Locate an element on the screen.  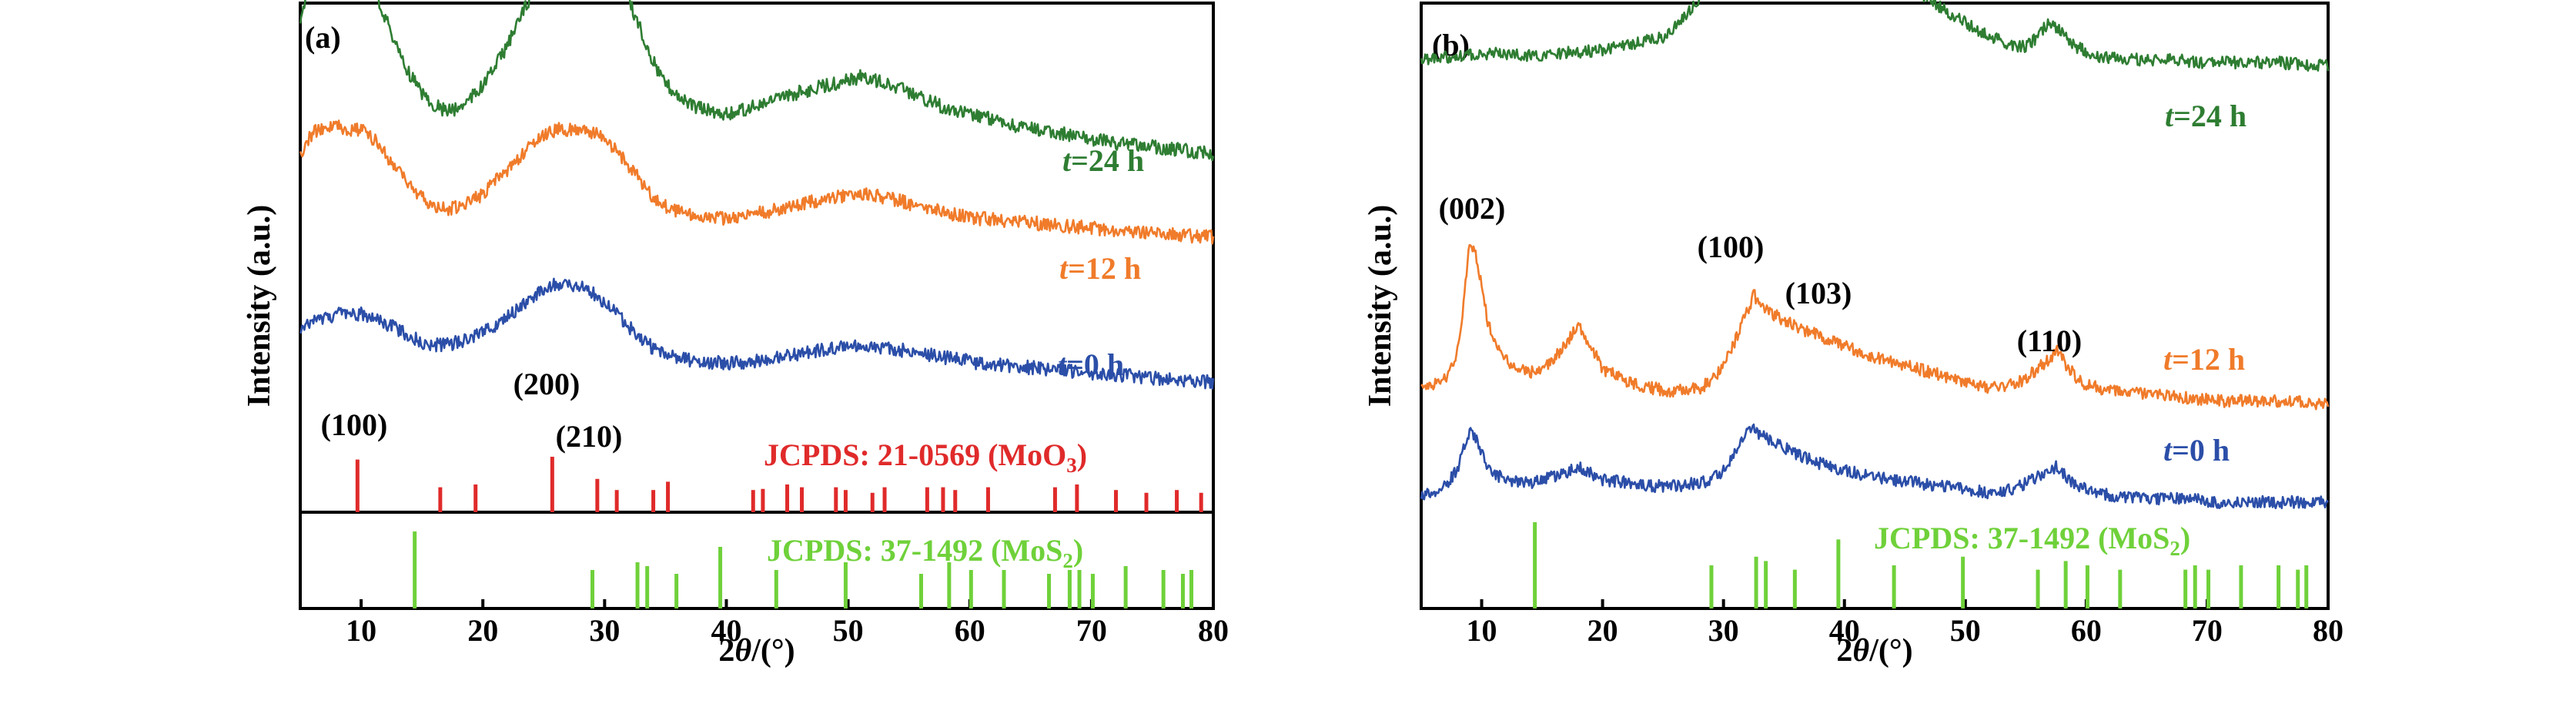
panel-a-label-24h: t=24 h is located at coordinates (1103, 160).